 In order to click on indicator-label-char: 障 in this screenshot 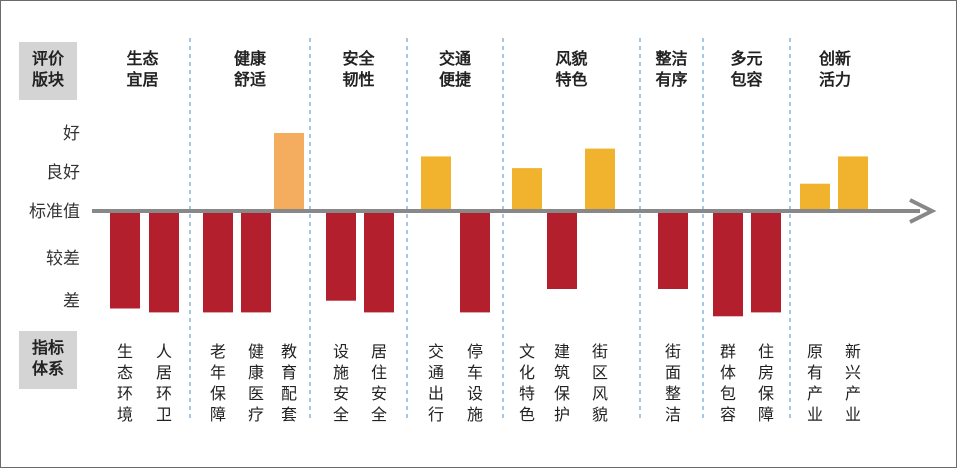, I will do `click(766, 414)`.